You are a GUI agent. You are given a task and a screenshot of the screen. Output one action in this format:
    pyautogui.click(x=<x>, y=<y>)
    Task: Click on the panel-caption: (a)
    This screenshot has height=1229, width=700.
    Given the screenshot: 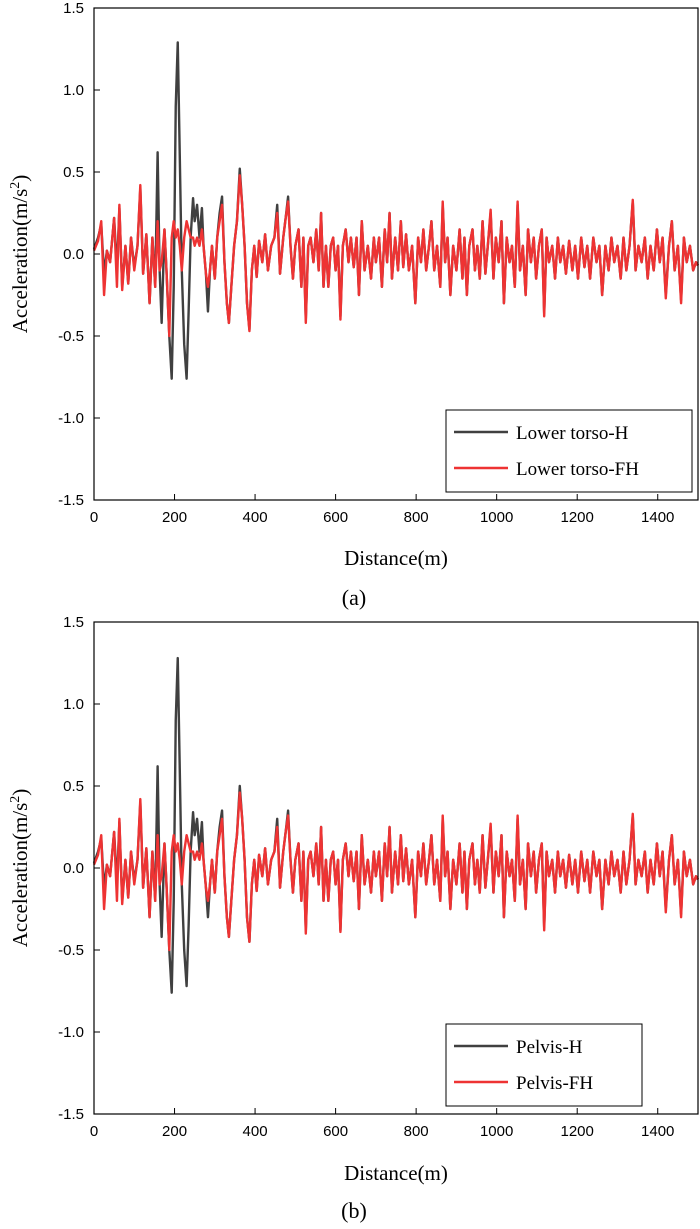 What is the action you would take?
    pyautogui.click(x=354, y=597)
    